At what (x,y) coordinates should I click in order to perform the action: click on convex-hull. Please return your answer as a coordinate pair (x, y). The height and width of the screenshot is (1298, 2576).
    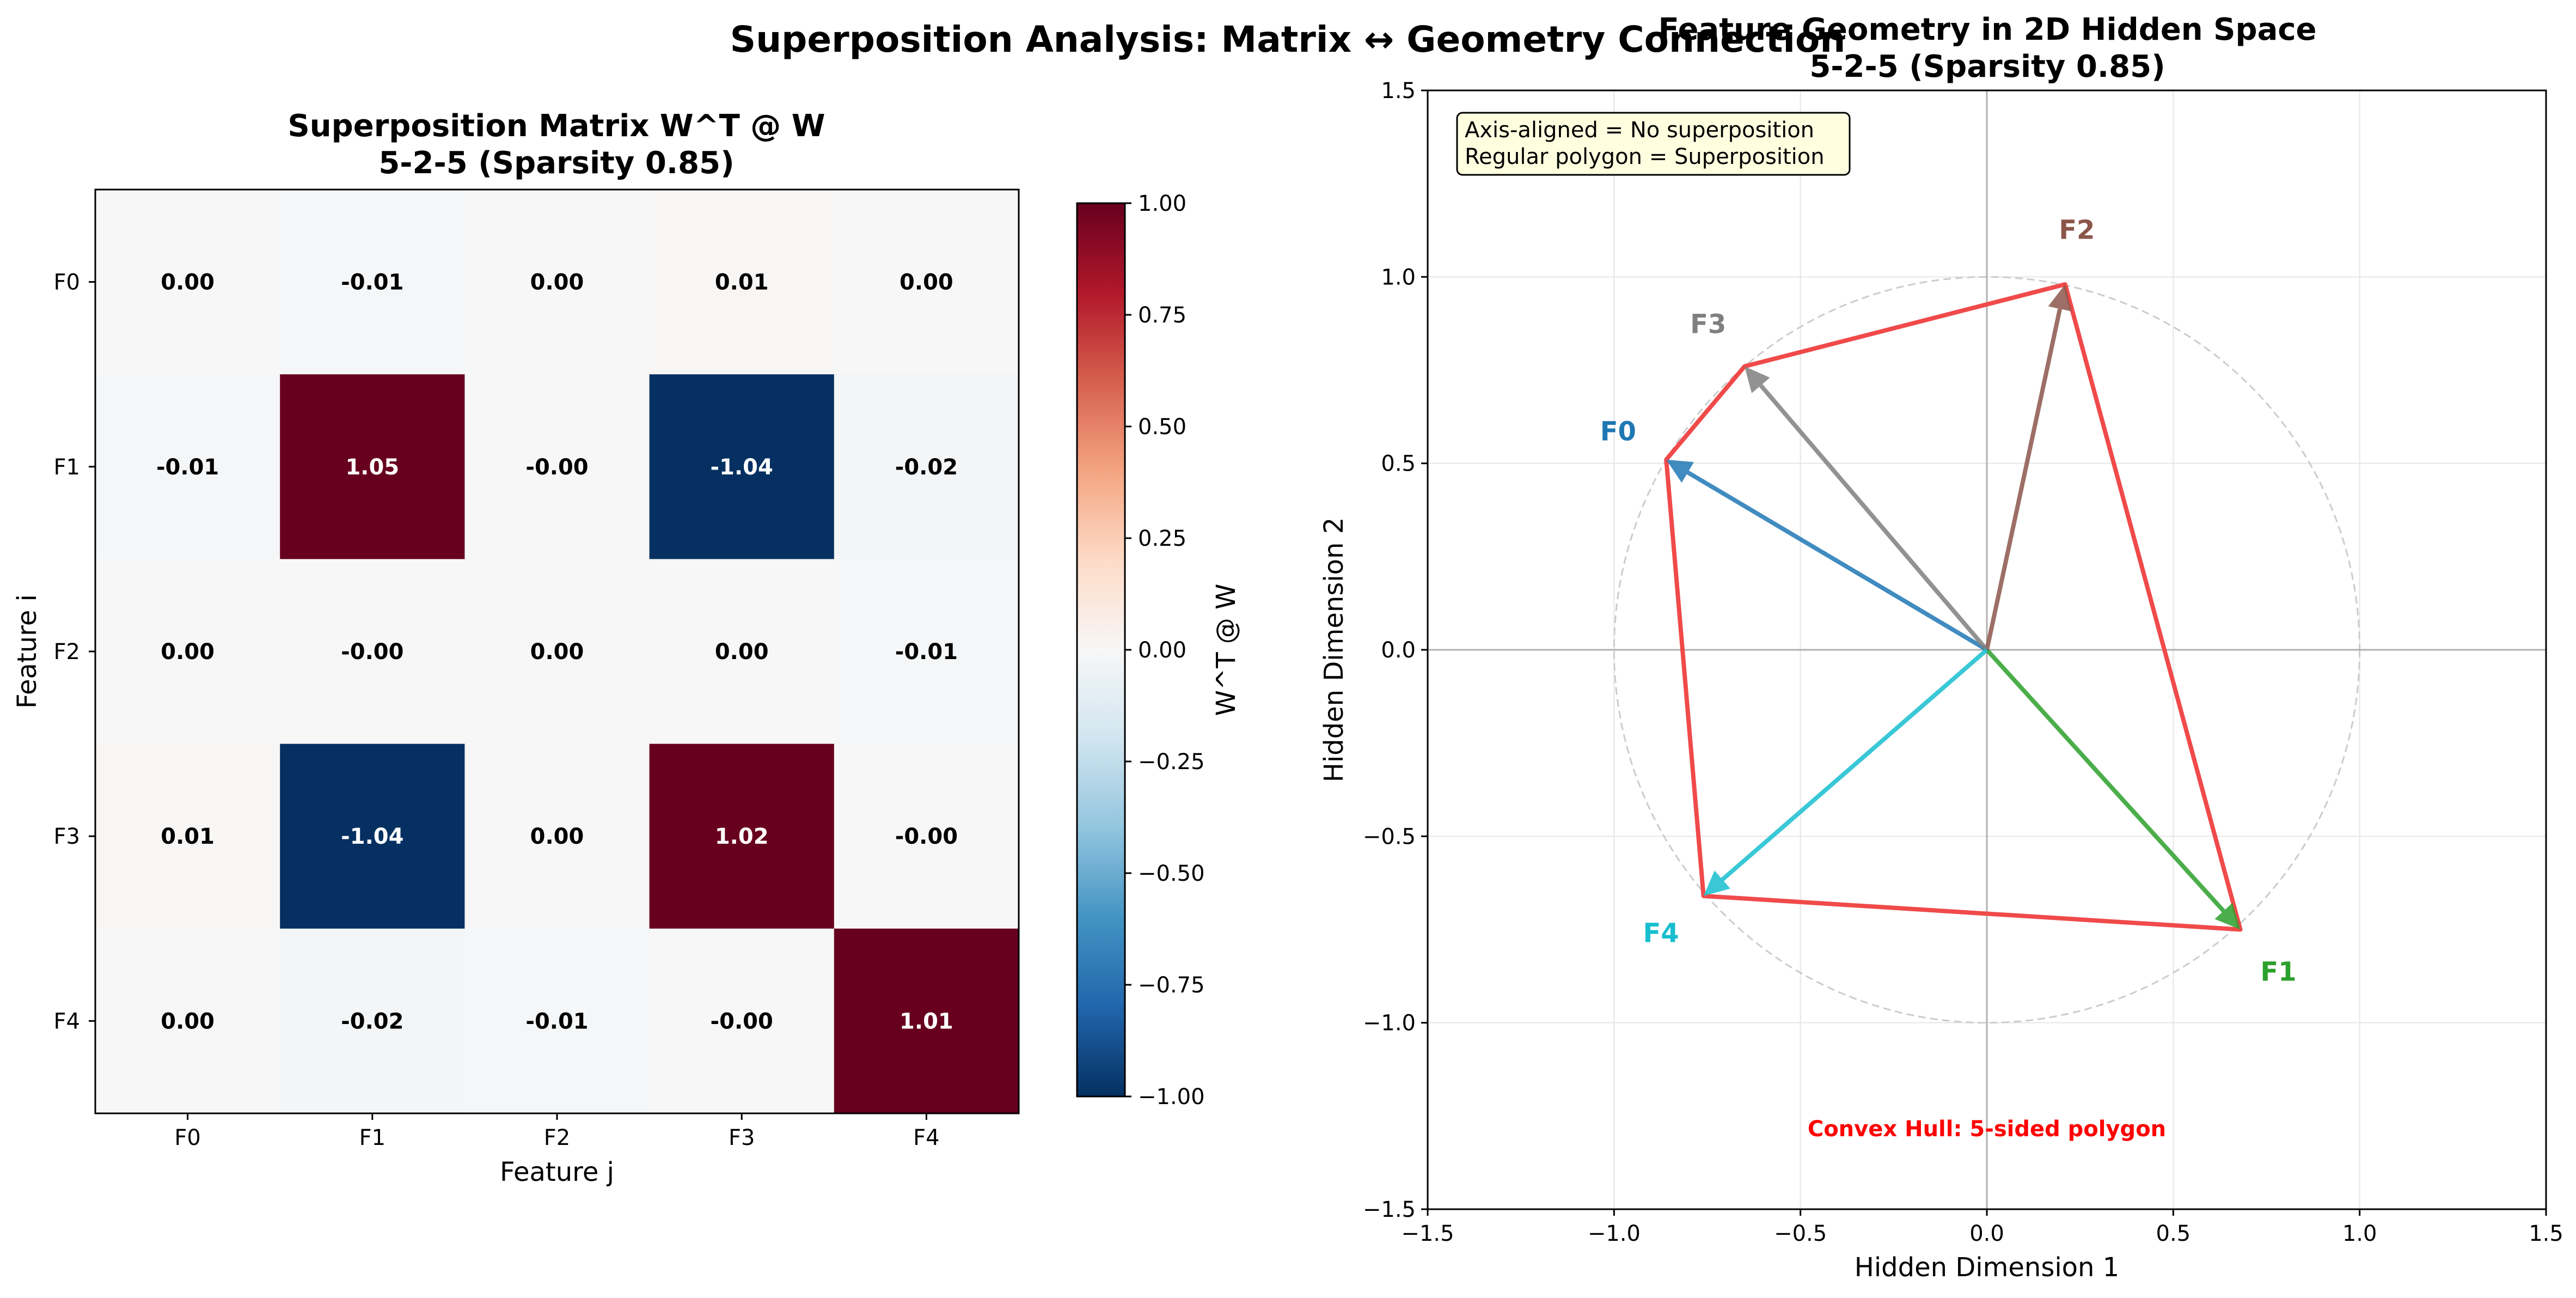
    Looking at the image, I should click on (1953, 607).